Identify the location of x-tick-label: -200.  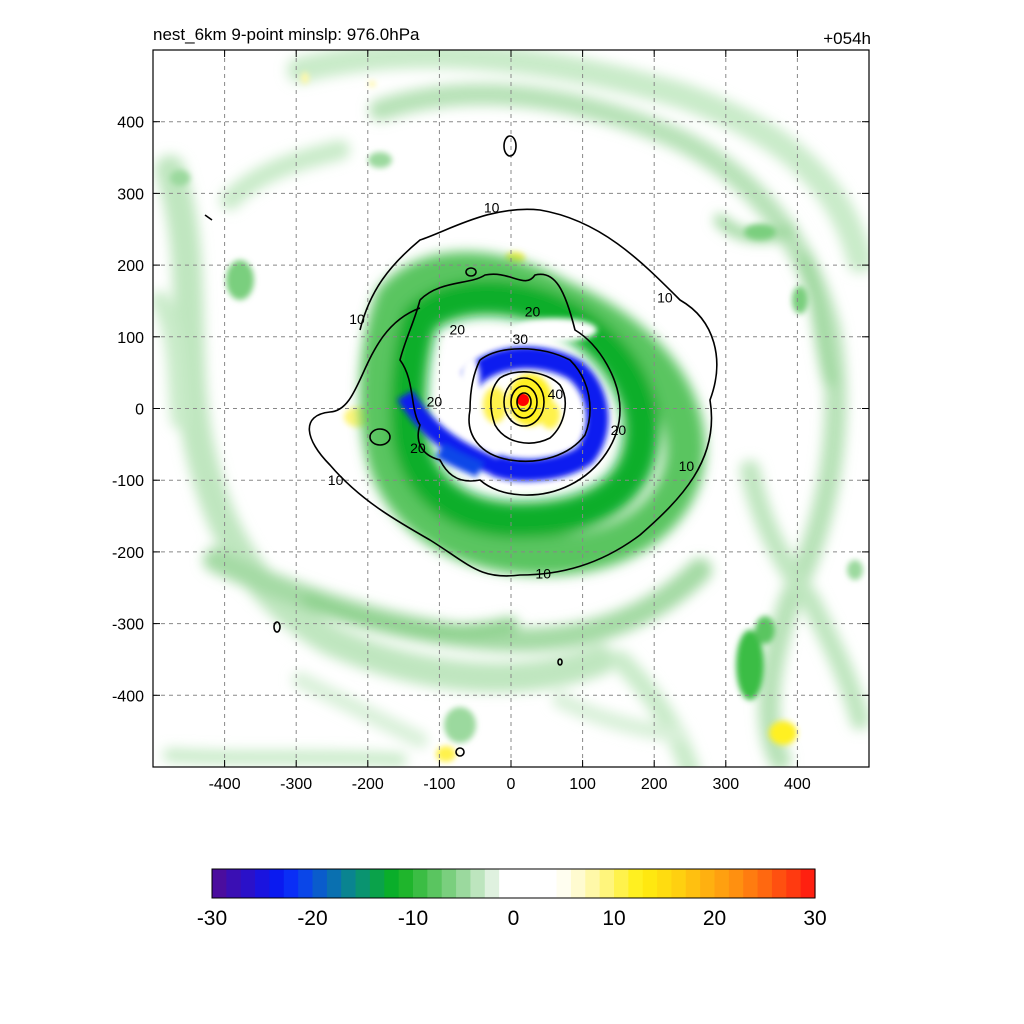
(368, 784).